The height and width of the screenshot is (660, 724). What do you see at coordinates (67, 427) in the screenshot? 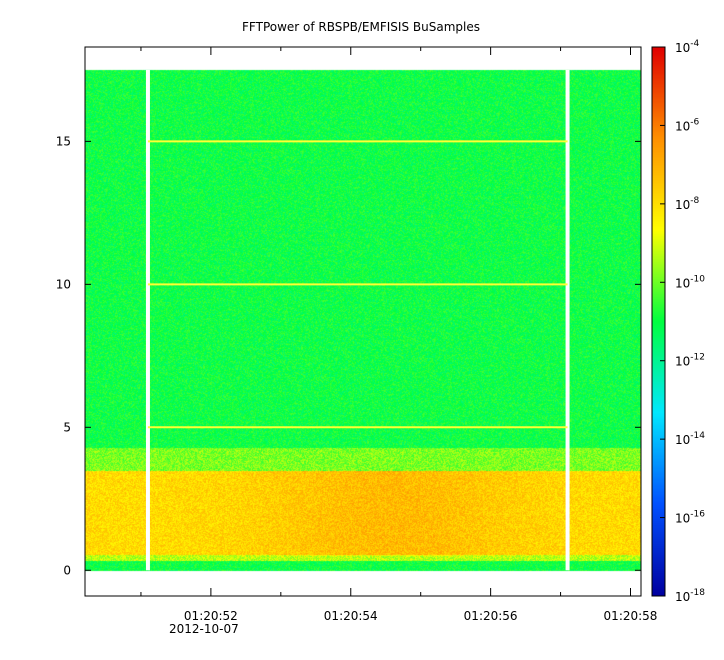
I see `y-tick-label: 5` at bounding box center [67, 427].